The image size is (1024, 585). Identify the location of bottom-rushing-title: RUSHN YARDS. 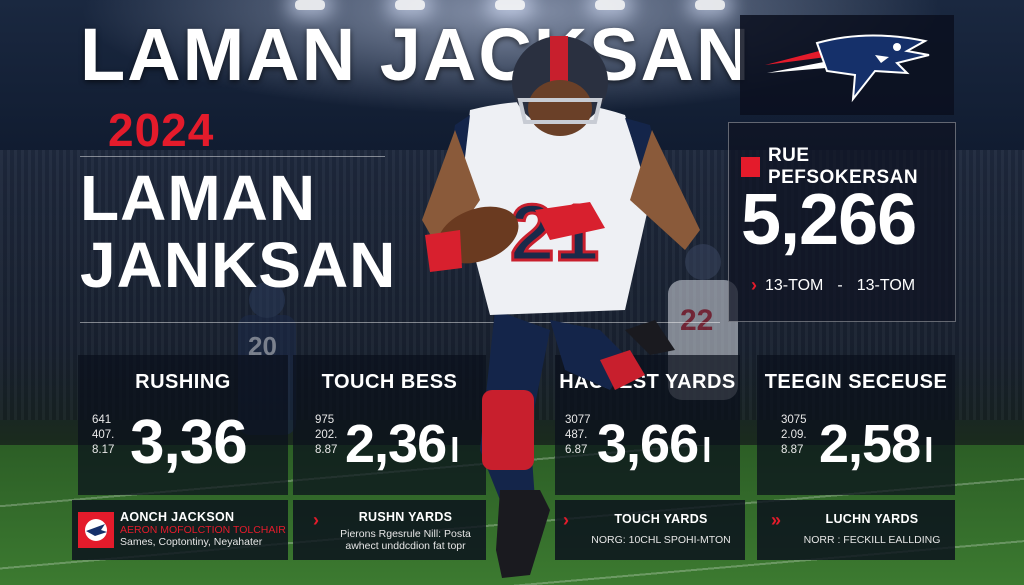
(405, 517).